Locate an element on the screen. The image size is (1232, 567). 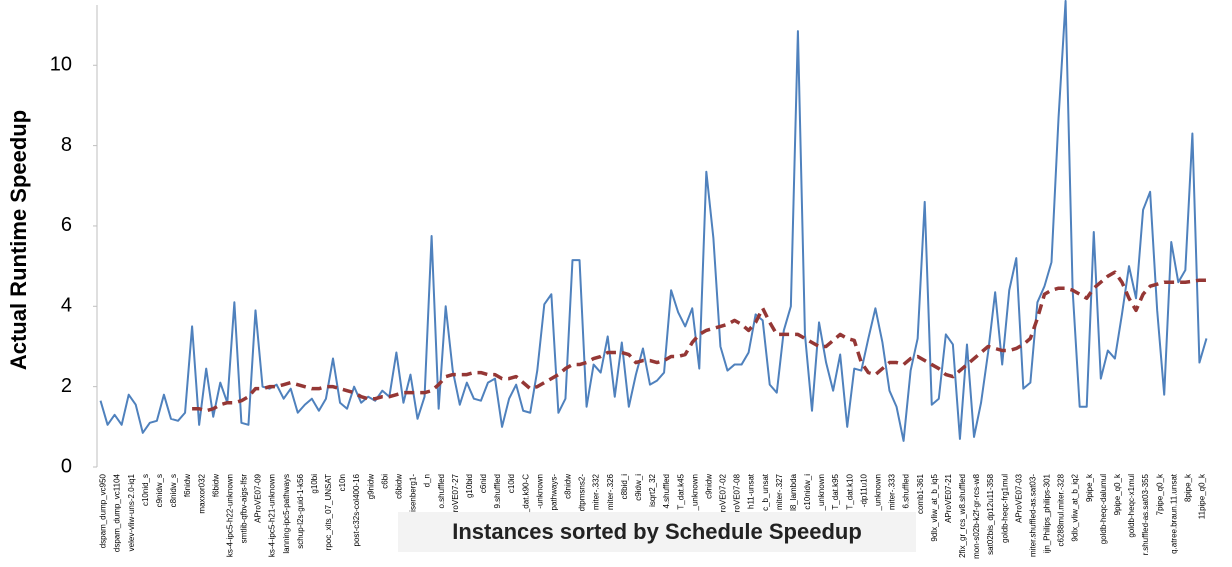
x-tick-label: schup-l2s-guid-1-k56 is located at coordinates (300, 510).